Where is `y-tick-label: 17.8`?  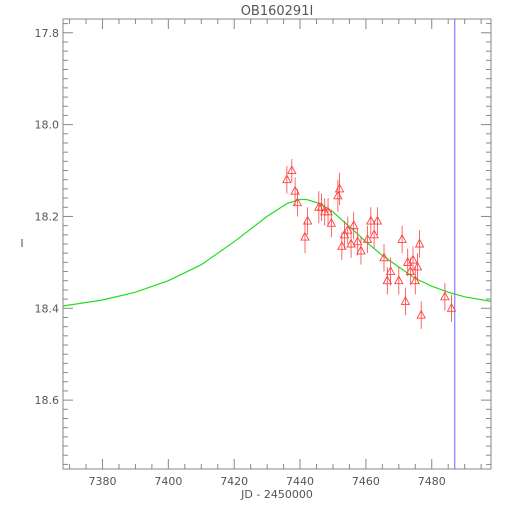 y-tick-label: 17.8 is located at coordinates (47, 33).